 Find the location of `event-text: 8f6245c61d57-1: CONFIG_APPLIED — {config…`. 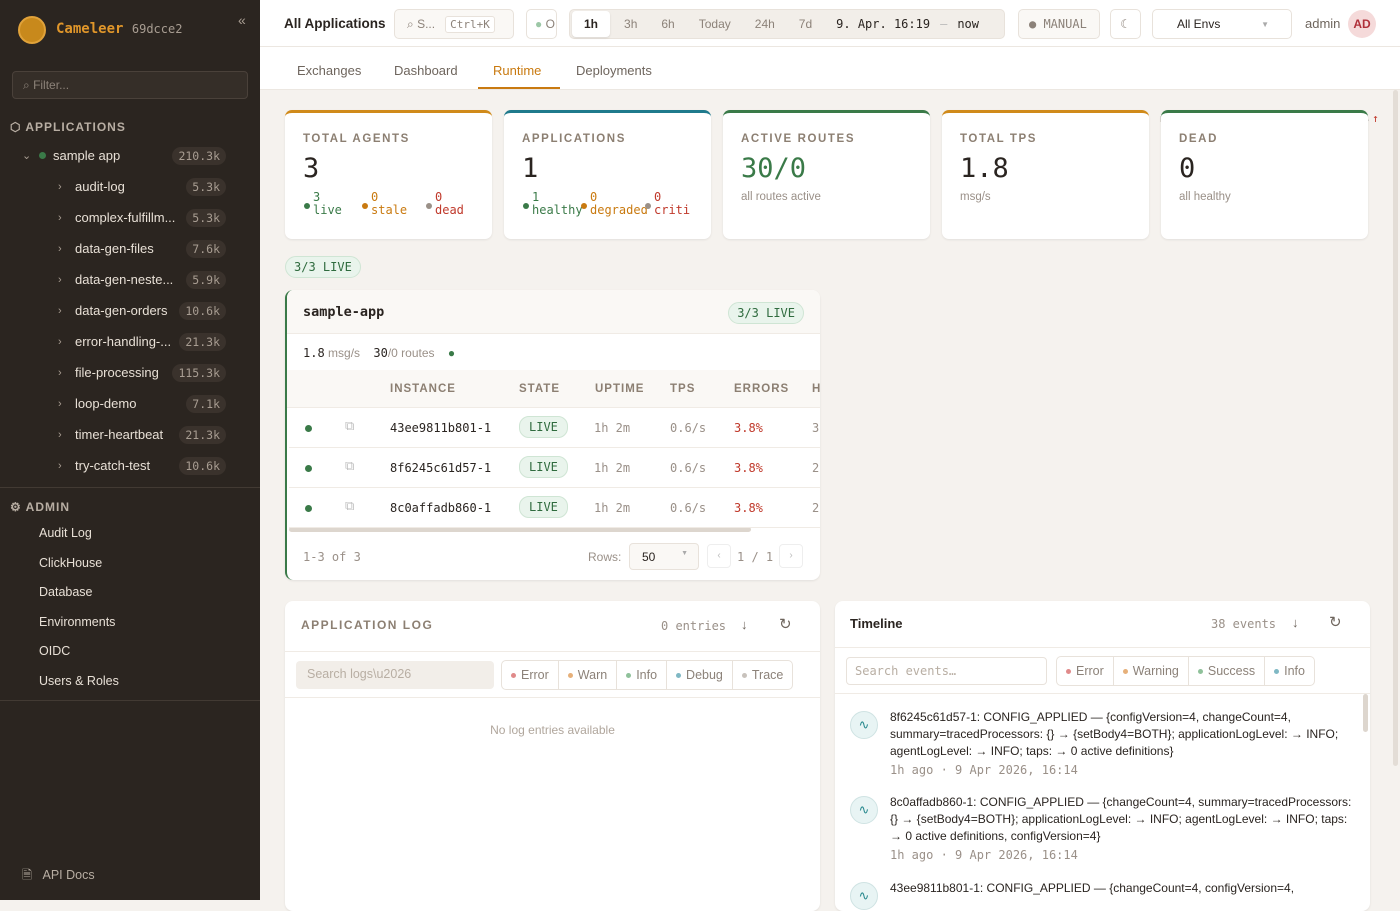

event-text: 8f6245c61d57-1: CONFIG_APPLIED — {config… is located at coordinates (1114, 734).